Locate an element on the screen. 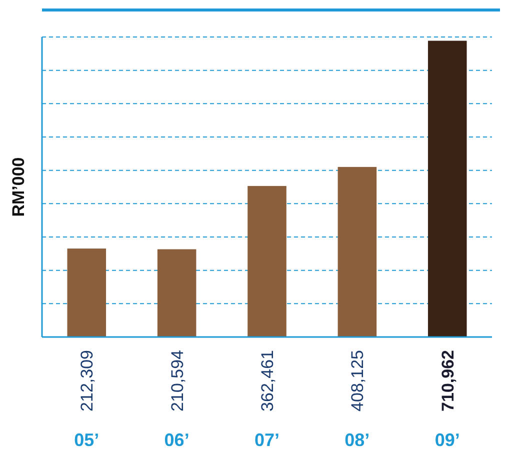  data-label: 362,461 is located at coordinates (267, 381).